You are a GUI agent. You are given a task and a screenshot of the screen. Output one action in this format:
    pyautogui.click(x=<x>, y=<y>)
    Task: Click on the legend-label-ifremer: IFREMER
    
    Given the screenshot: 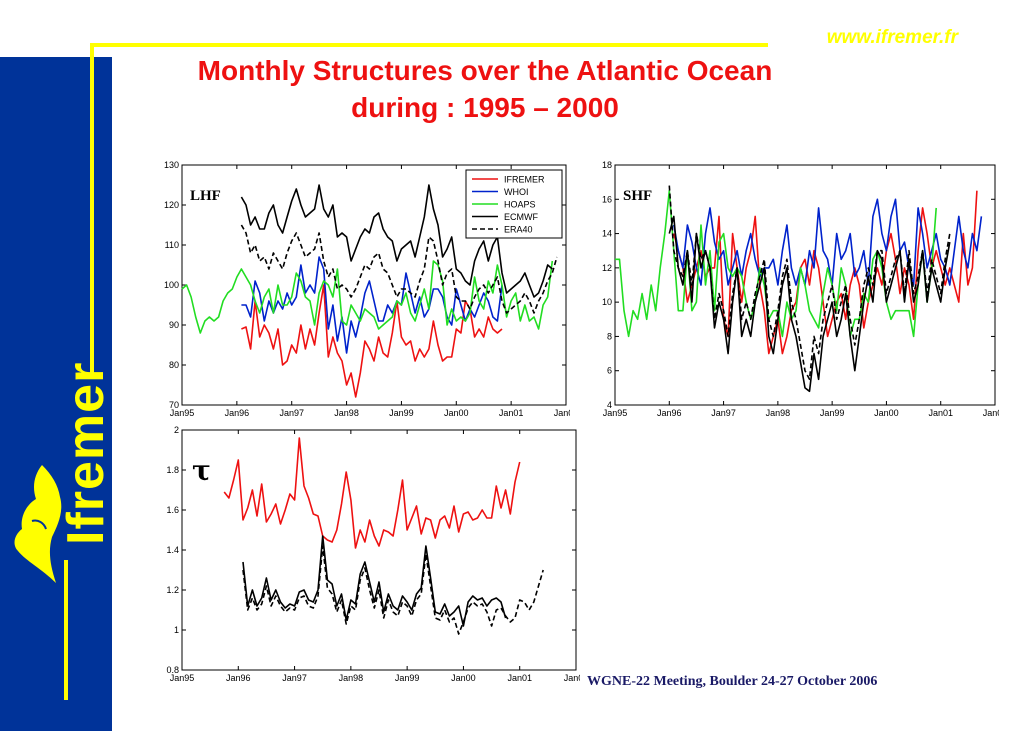 What is the action you would take?
    pyautogui.click(x=524, y=180)
    